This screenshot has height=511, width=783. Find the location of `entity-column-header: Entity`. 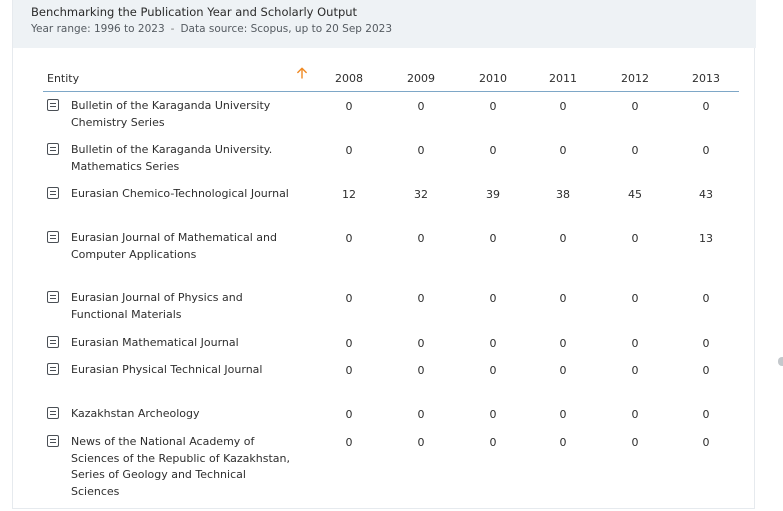

entity-column-header: Entity is located at coordinates (63, 78).